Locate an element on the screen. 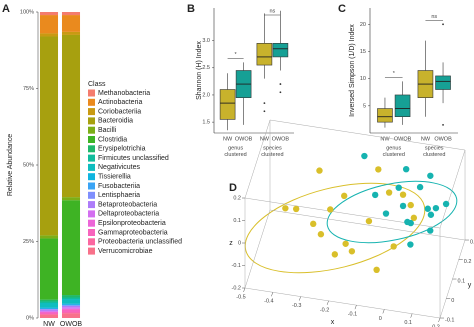  y-tick-label: 1.5 is located at coordinates (206, 123).